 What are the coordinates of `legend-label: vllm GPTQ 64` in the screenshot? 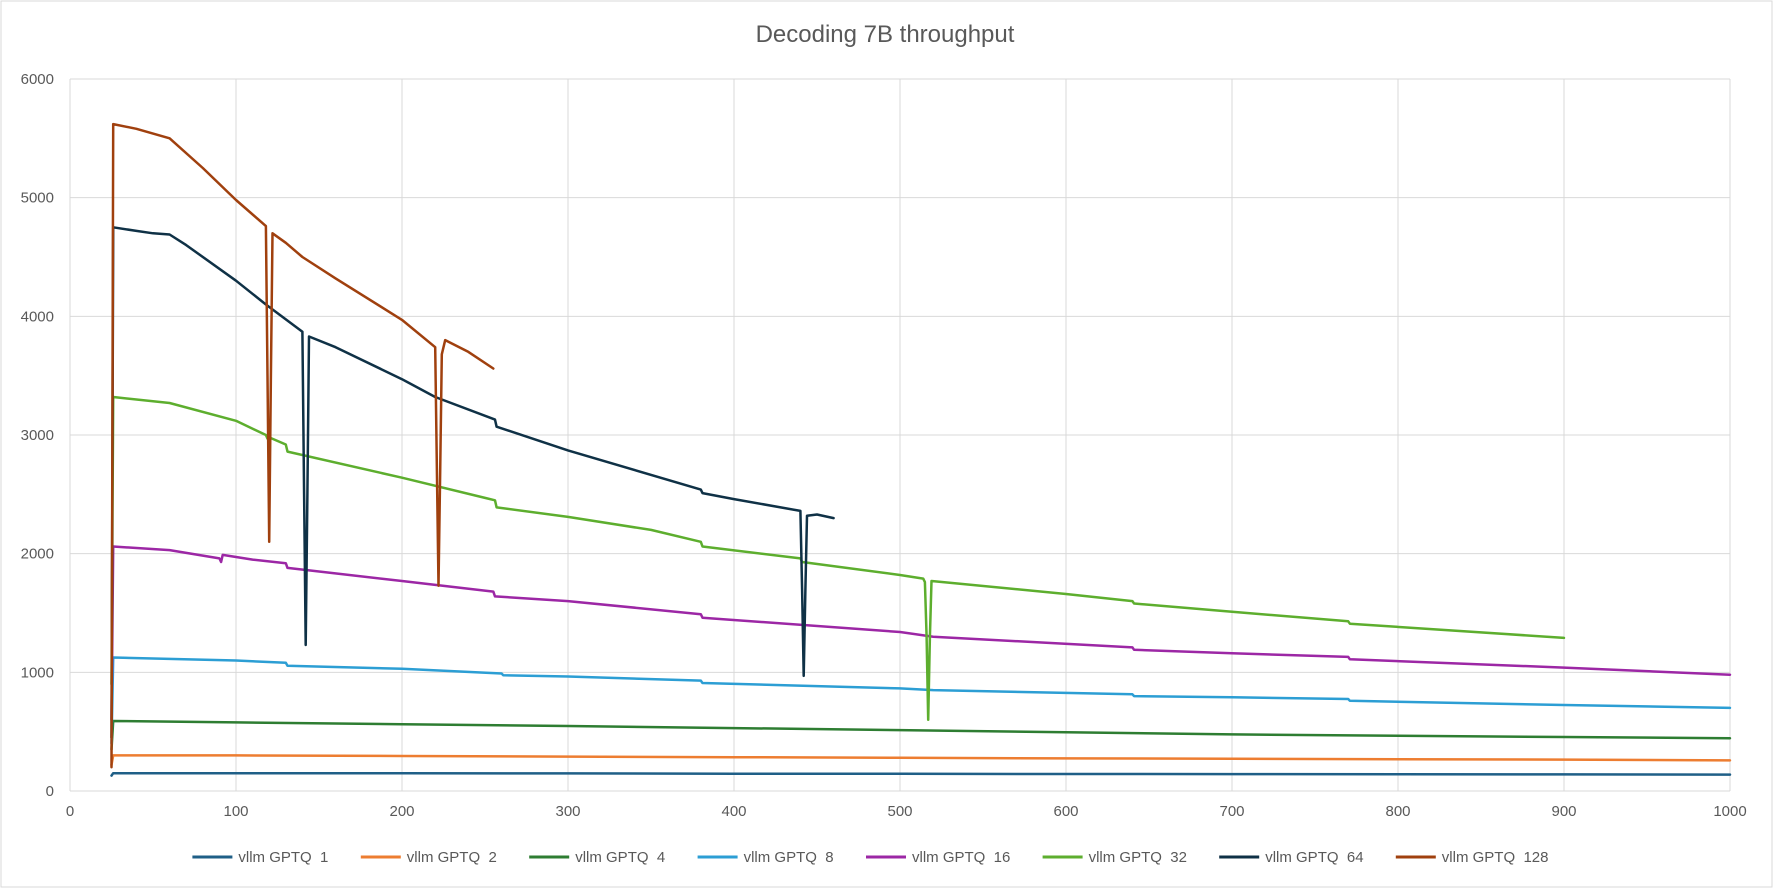 It's located at (1314, 857).